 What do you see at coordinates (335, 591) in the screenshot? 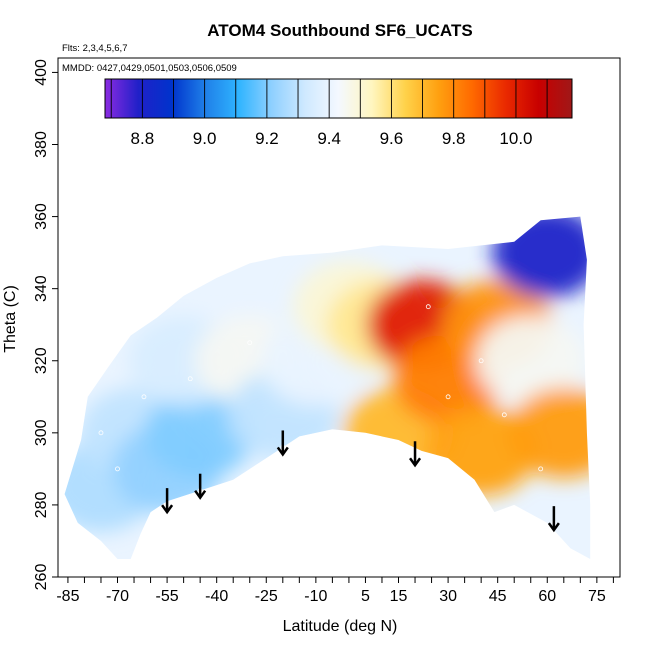
I see `x-axis: -85 -70 -55 -40 -25 -10 5 15 30 45 60 75` at bounding box center [335, 591].